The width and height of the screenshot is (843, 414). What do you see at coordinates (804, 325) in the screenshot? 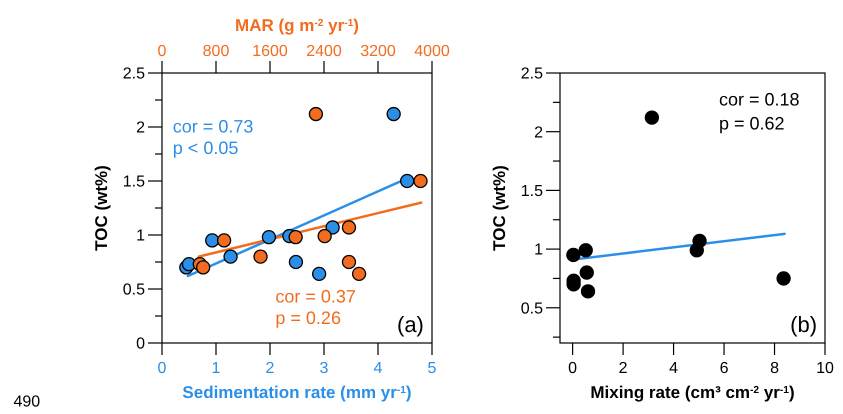
I see `annotation: (b)` at bounding box center [804, 325].